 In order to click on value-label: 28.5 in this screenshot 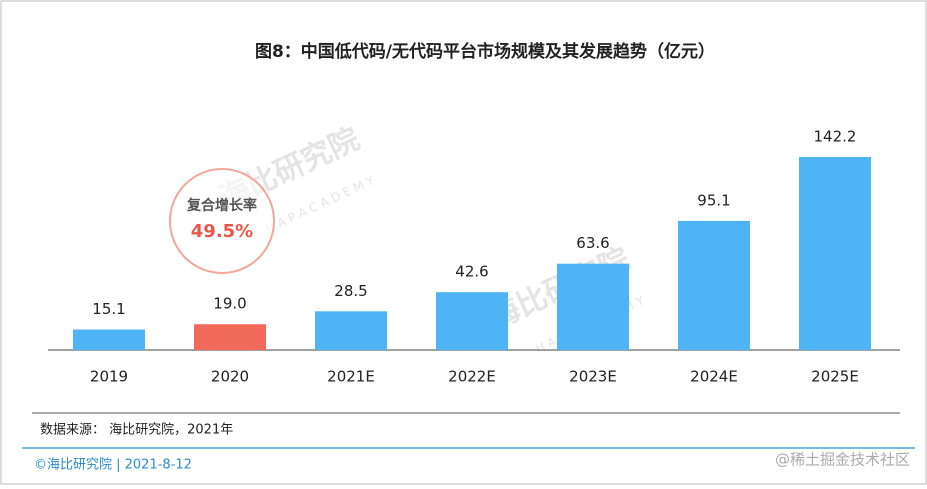, I will do `click(350, 291)`.